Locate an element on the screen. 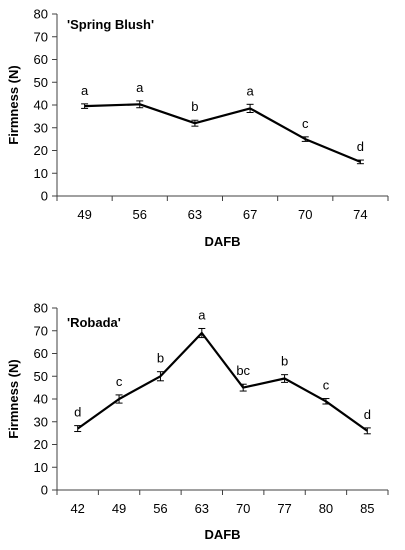  panel-2-data-label: a is located at coordinates (202, 314).